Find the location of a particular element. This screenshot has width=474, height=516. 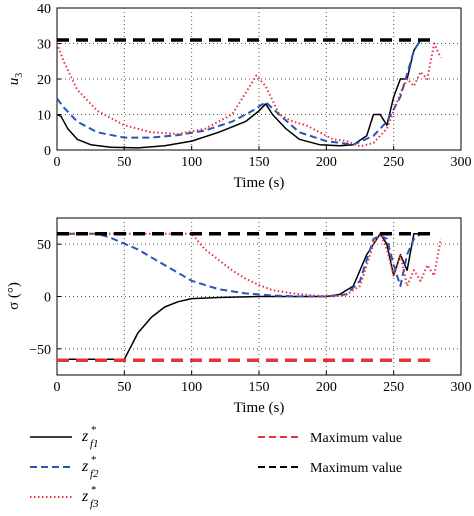

legend-subscript: f1 is located at coordinates (94, 444).